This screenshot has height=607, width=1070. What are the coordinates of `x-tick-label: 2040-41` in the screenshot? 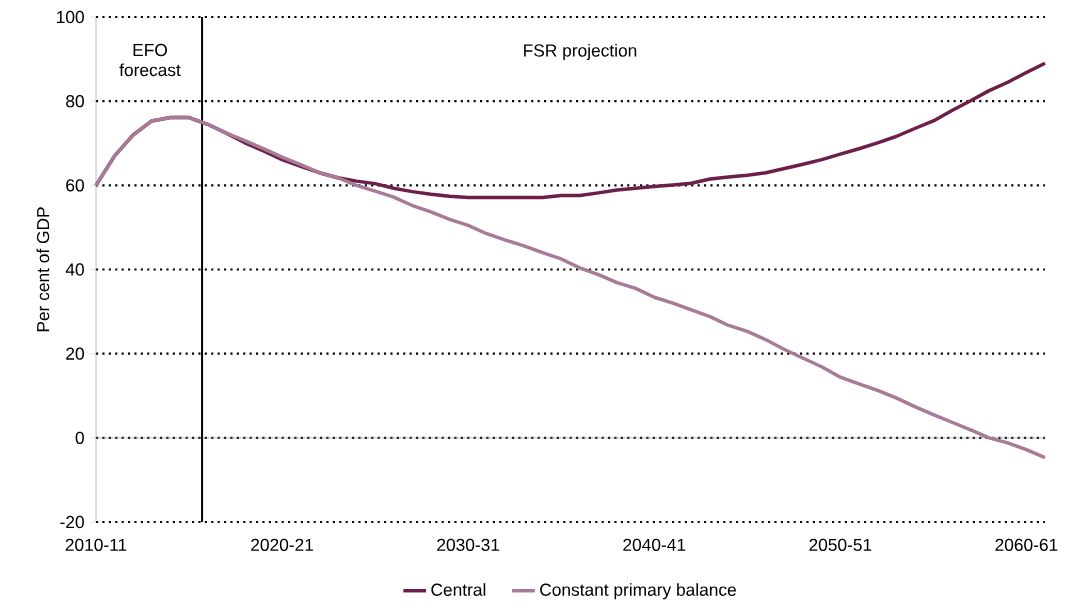 It's located at (654, 544).